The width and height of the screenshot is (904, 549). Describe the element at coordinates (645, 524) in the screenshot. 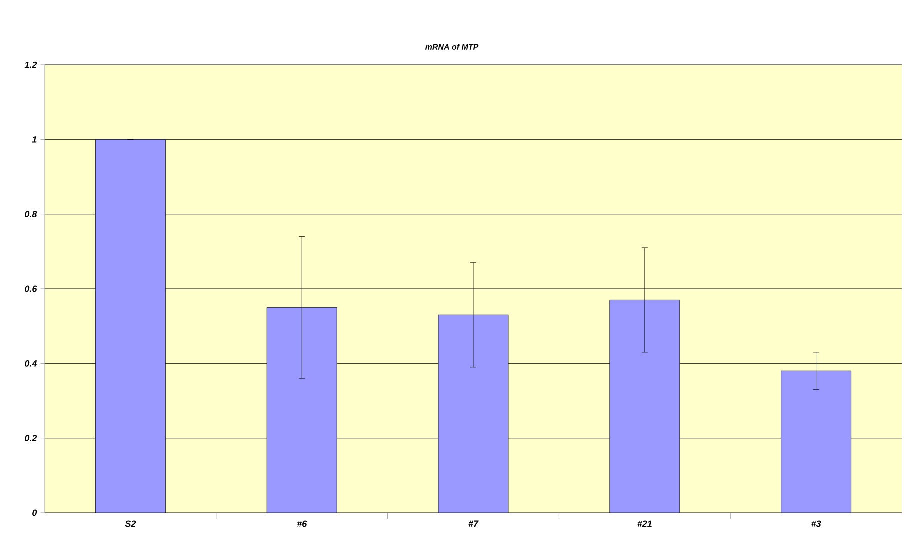

I see `x-tick-label: #21` at that location.